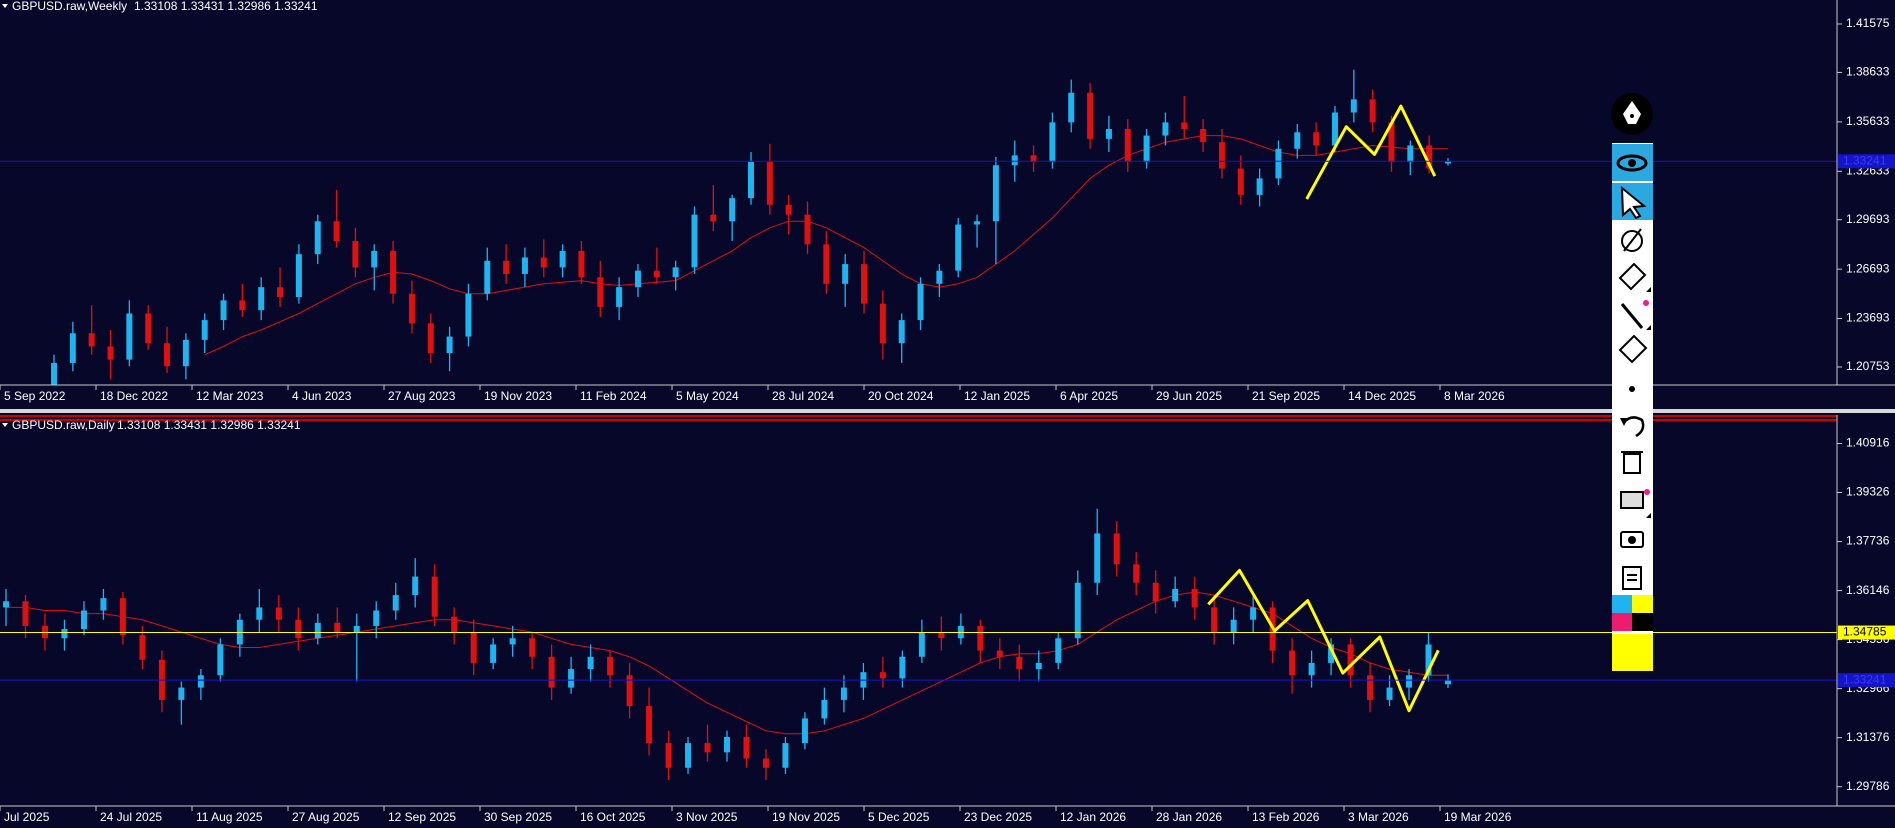 Image resolution: width=1895 pixels, height=828 pixels. Describe the element at coordinates (1865, 679) in the screenshot. I see `bid-label: 1.33241` at that location.